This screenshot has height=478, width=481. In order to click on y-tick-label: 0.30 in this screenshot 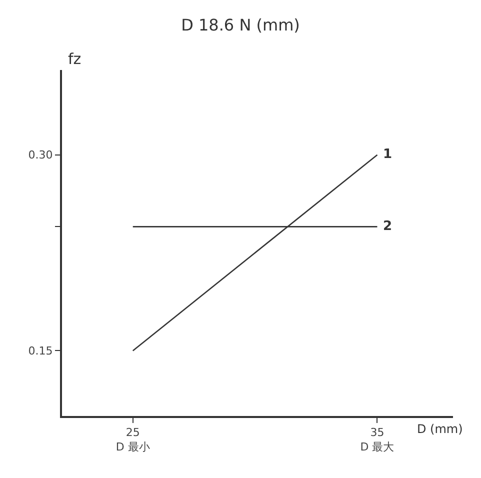, I will do `click(40, 155)`.